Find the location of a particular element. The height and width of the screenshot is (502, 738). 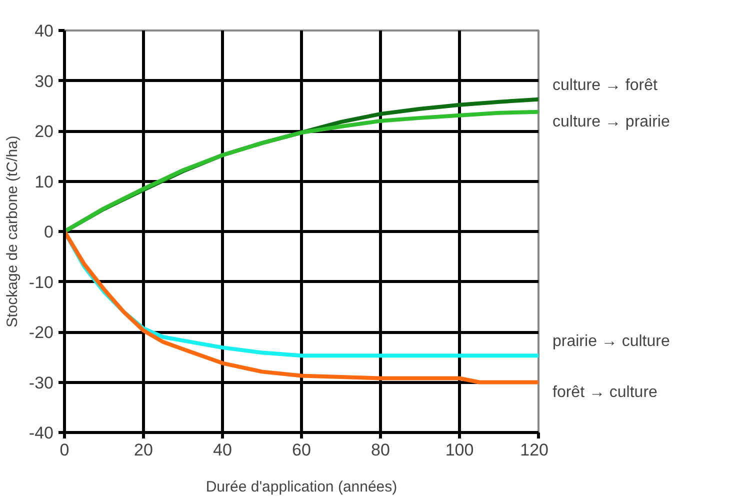

series-label: prairie → culture is located at coordinates (611, 341).